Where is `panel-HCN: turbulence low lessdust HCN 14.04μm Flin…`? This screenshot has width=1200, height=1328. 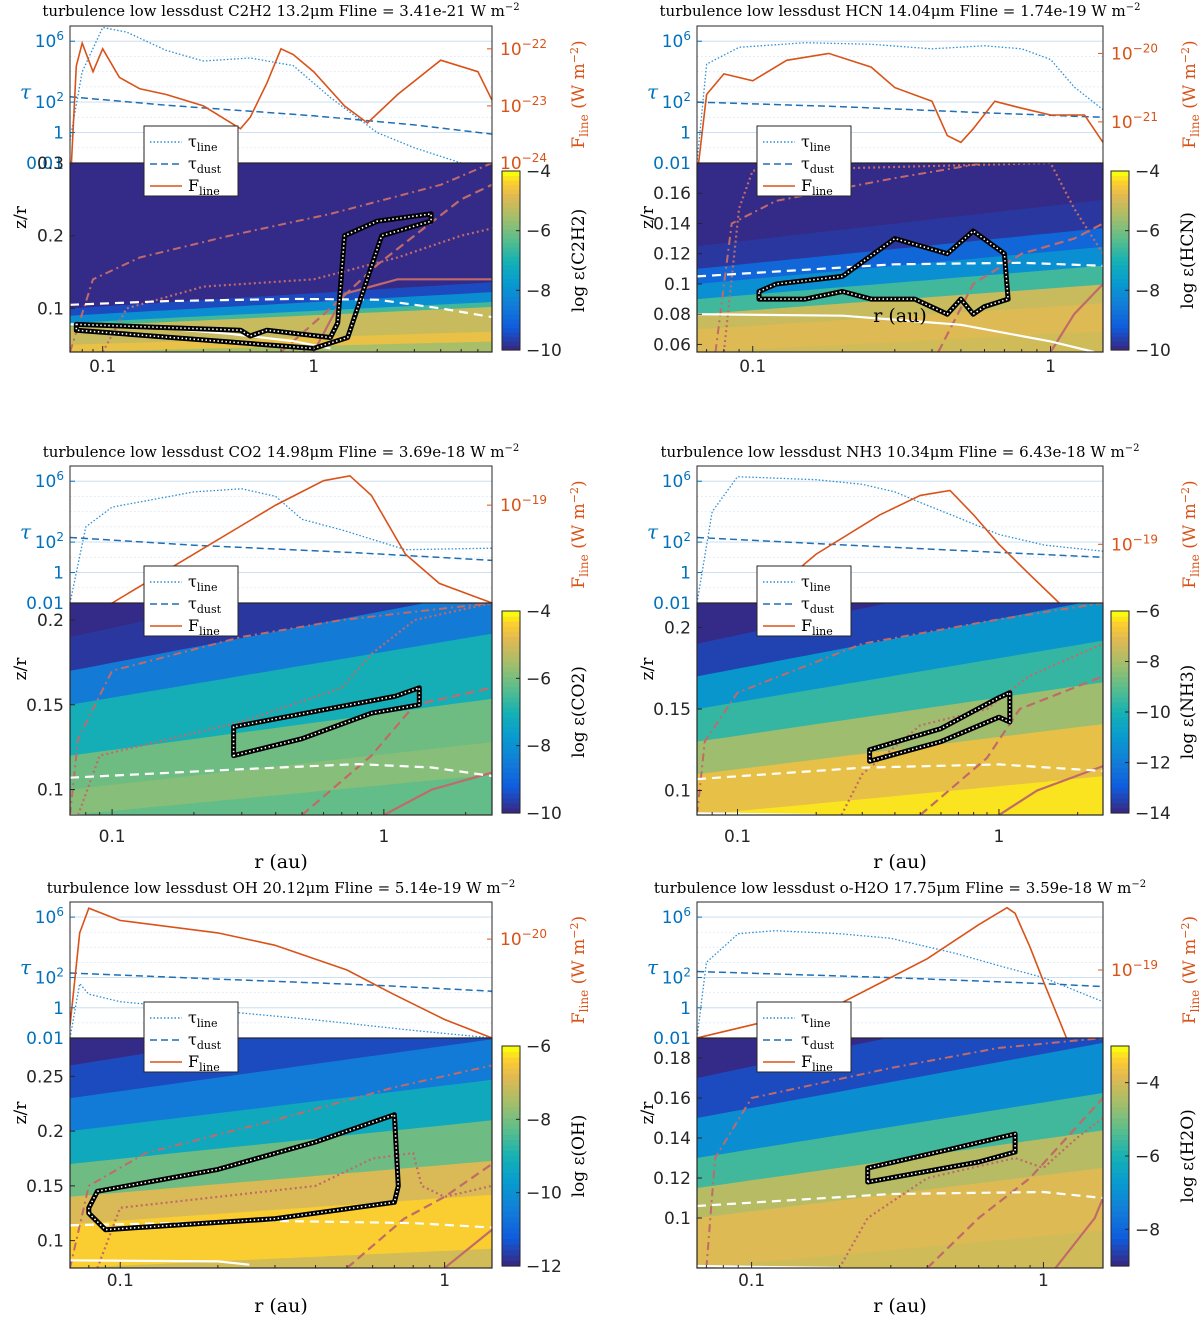
panel-HCN: turbulence low lessdust HCN 14.04μm Flin… is located at coordinates (919, 189).